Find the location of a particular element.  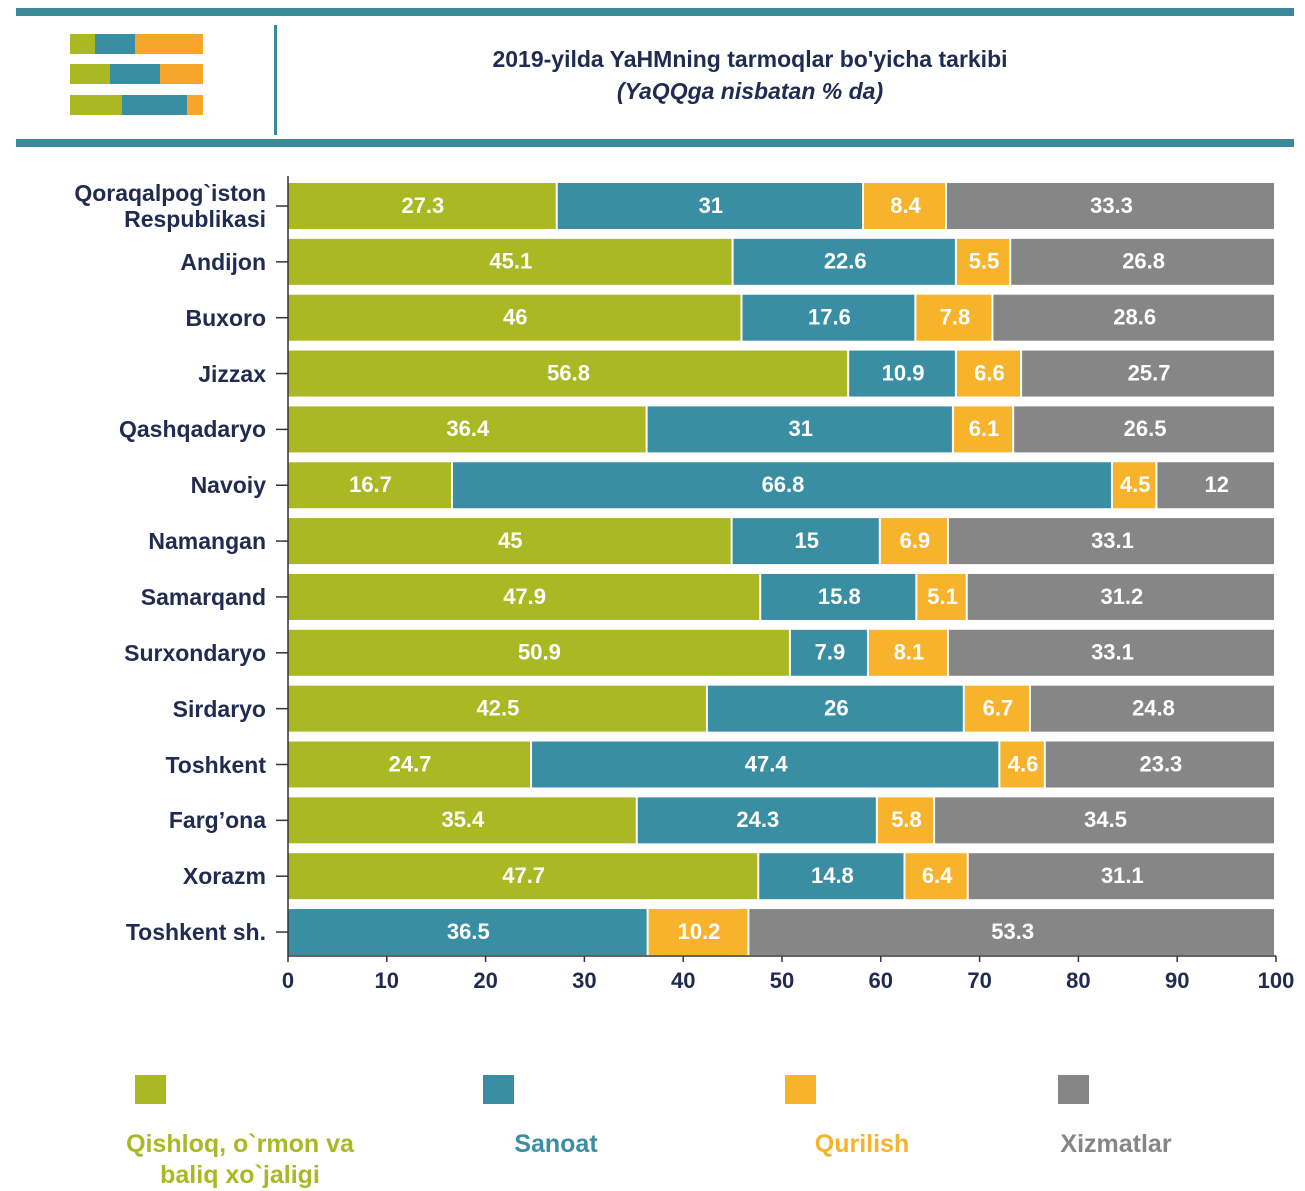

legend-label: Sanoat is located at coordinates (556, 1144).